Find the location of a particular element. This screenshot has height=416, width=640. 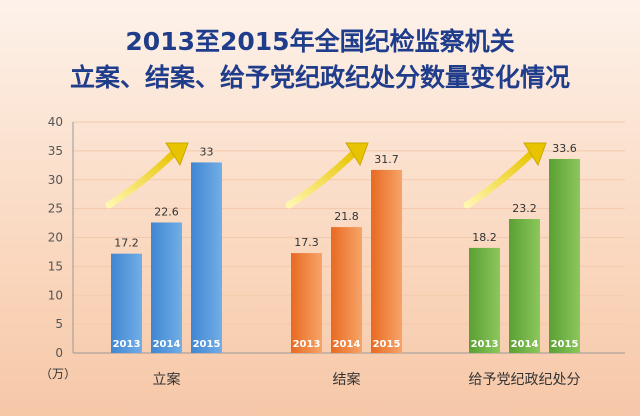

data-label: 17.3 is located at coordinates (306, 242).